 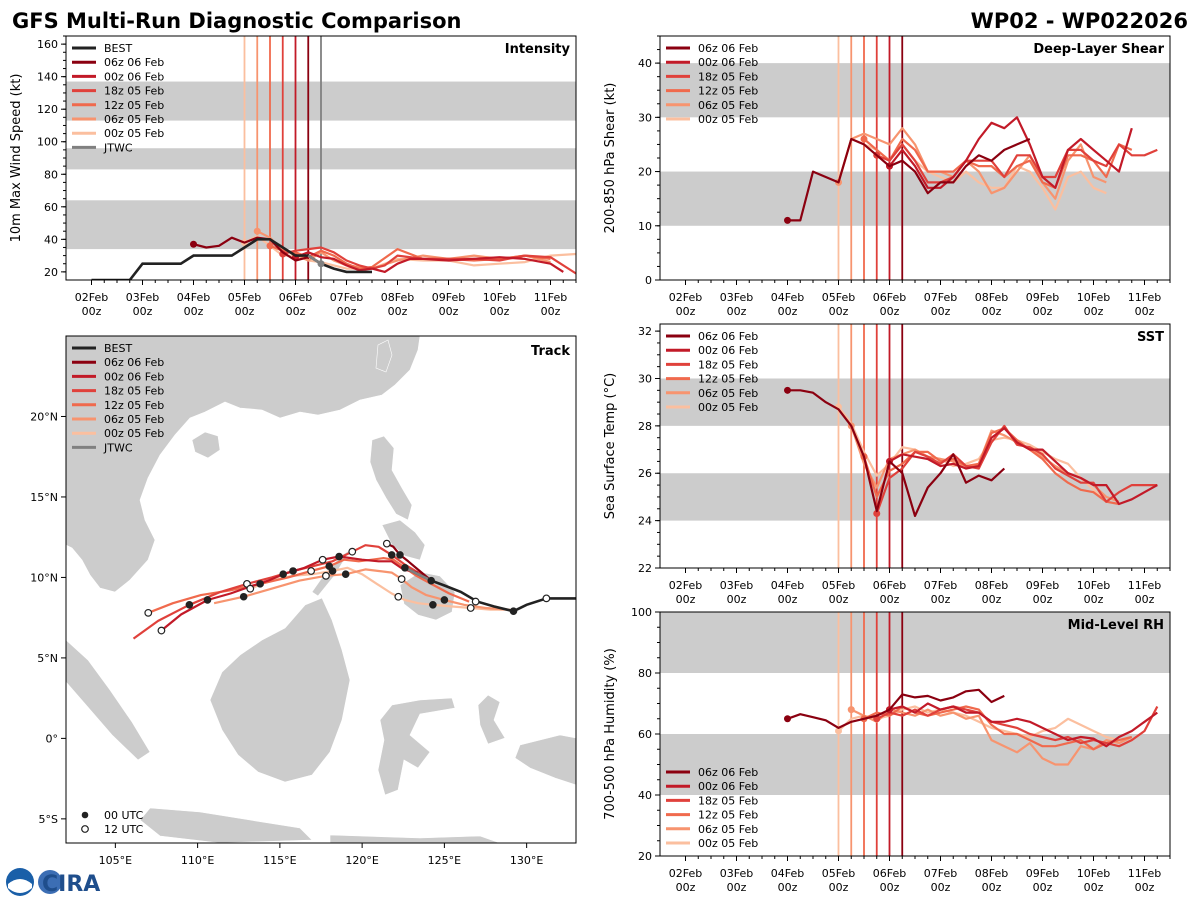 What do you see at coordinates (85, 815) in the screenshot?
I see `marker-00utc-swatch` at bounding box center [85, 815].